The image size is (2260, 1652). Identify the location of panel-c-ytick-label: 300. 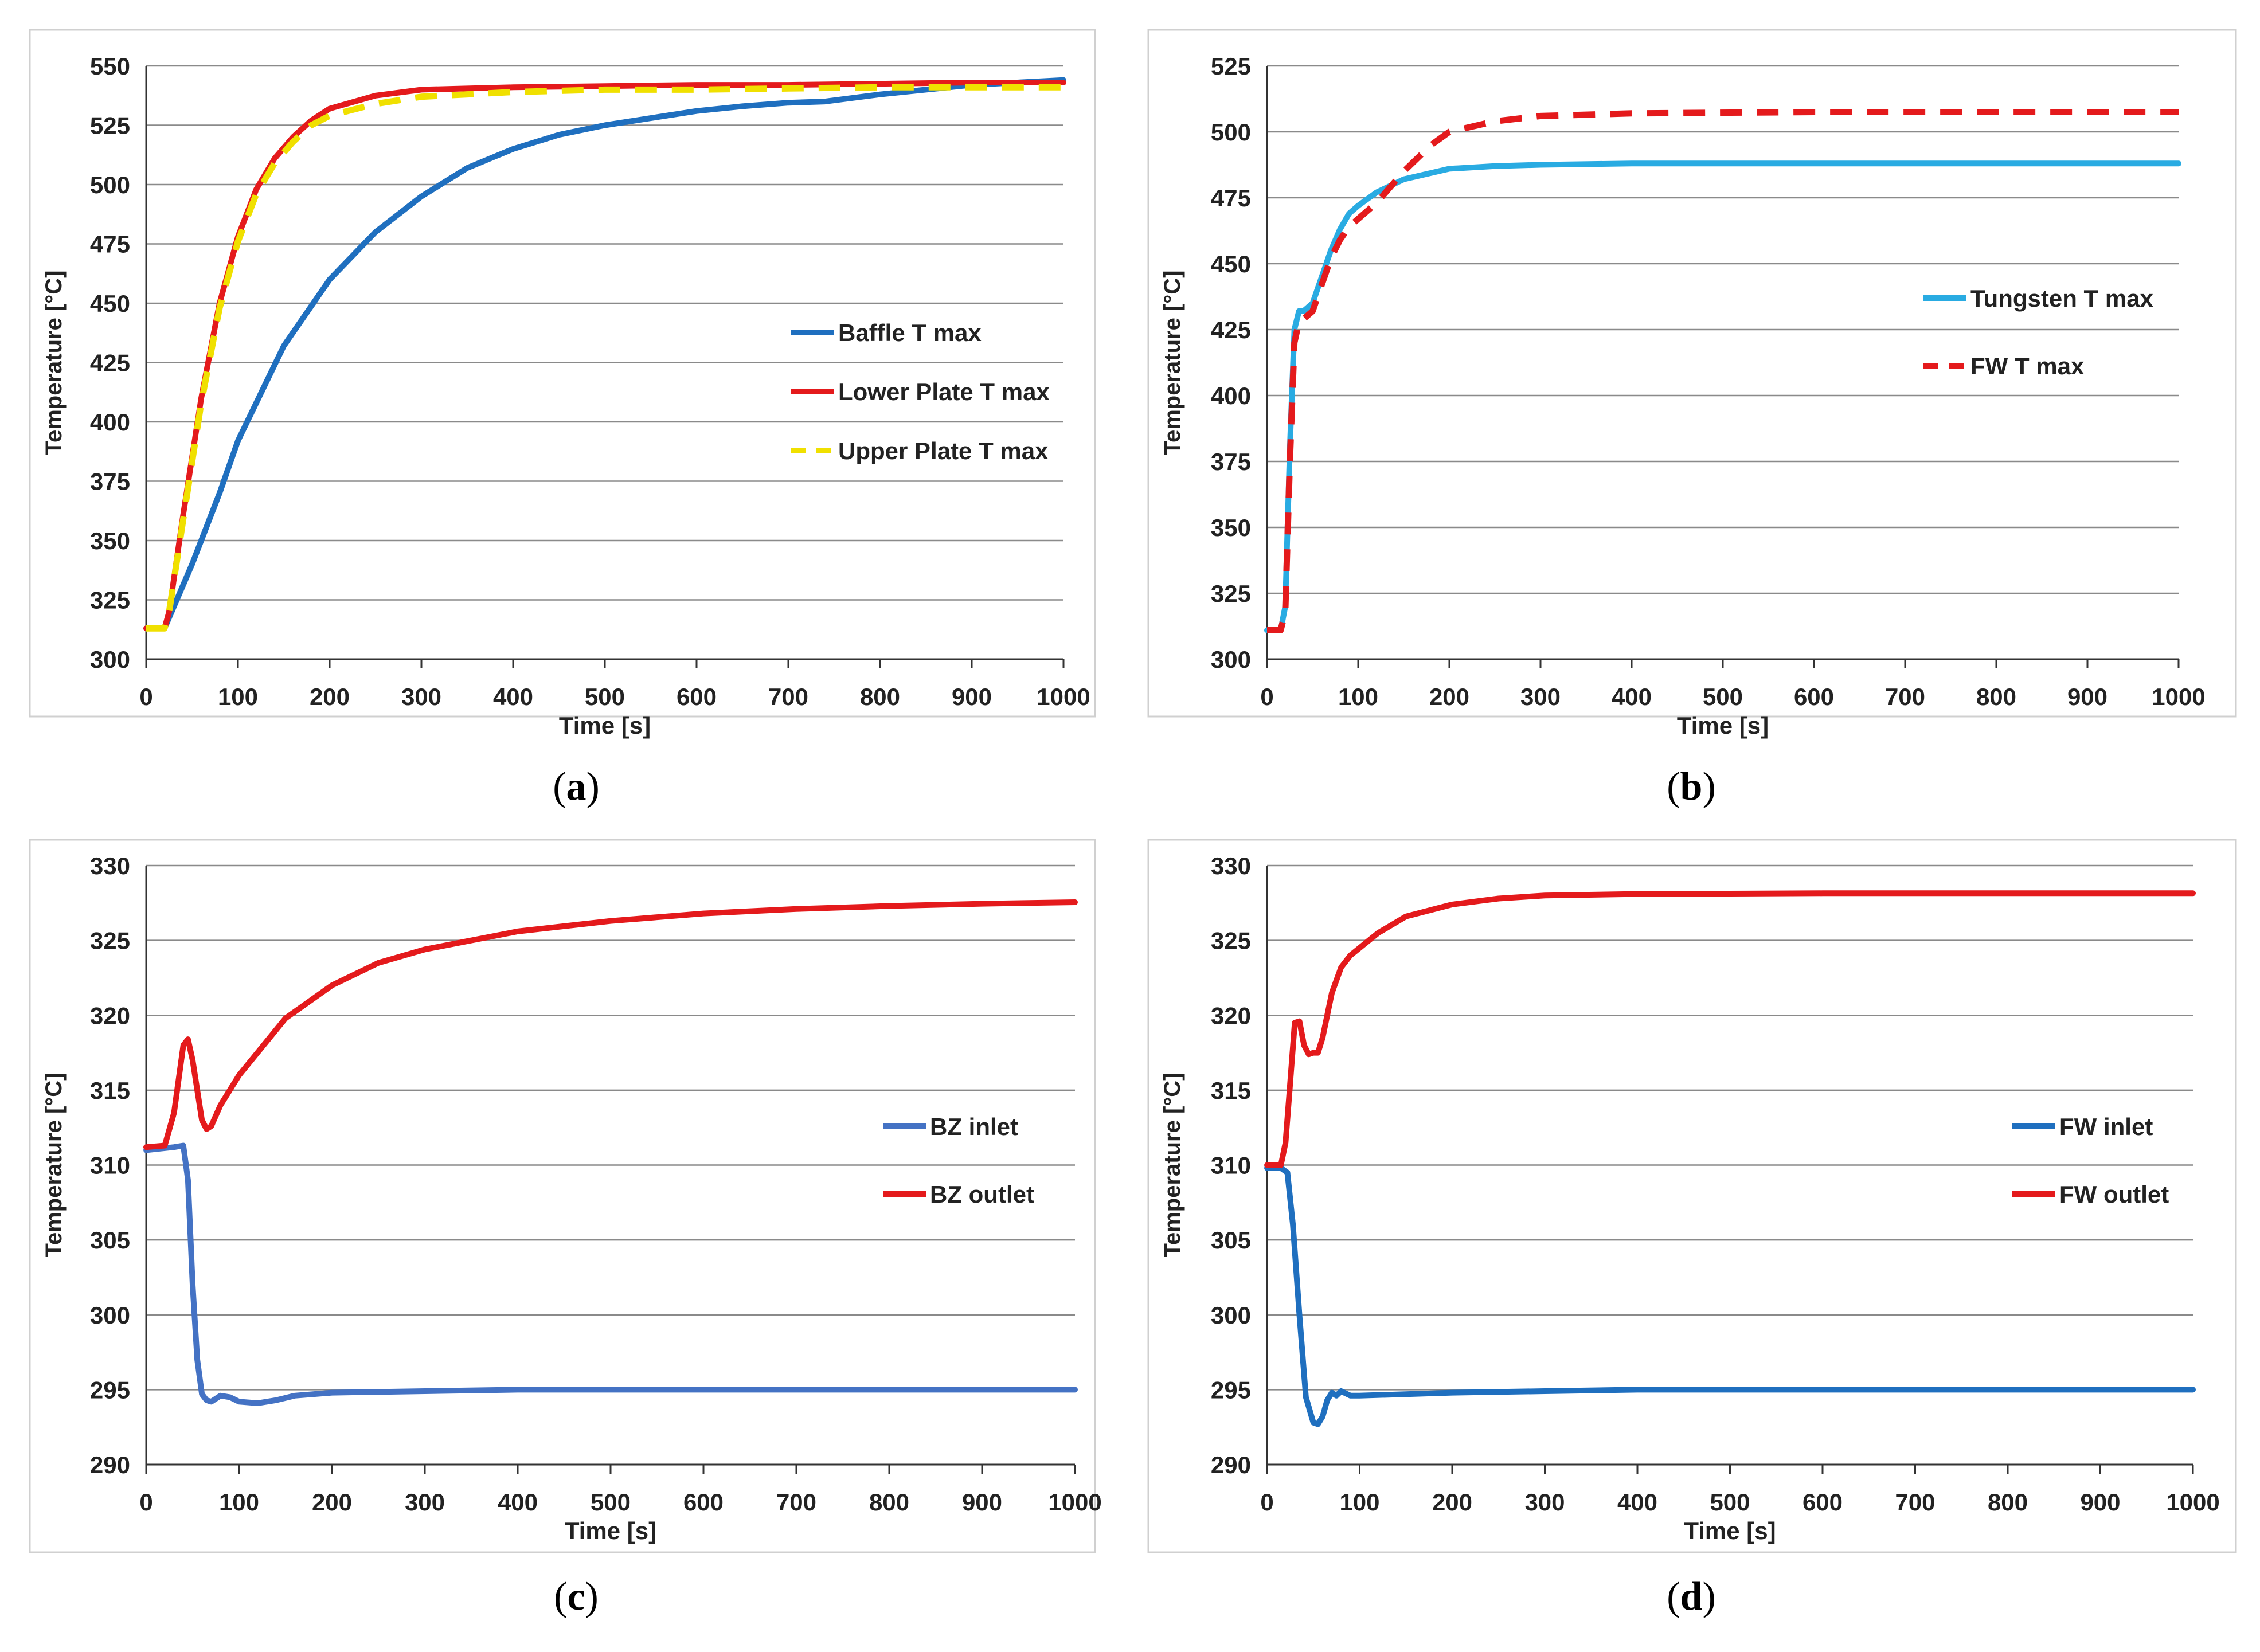
(110, 1316).